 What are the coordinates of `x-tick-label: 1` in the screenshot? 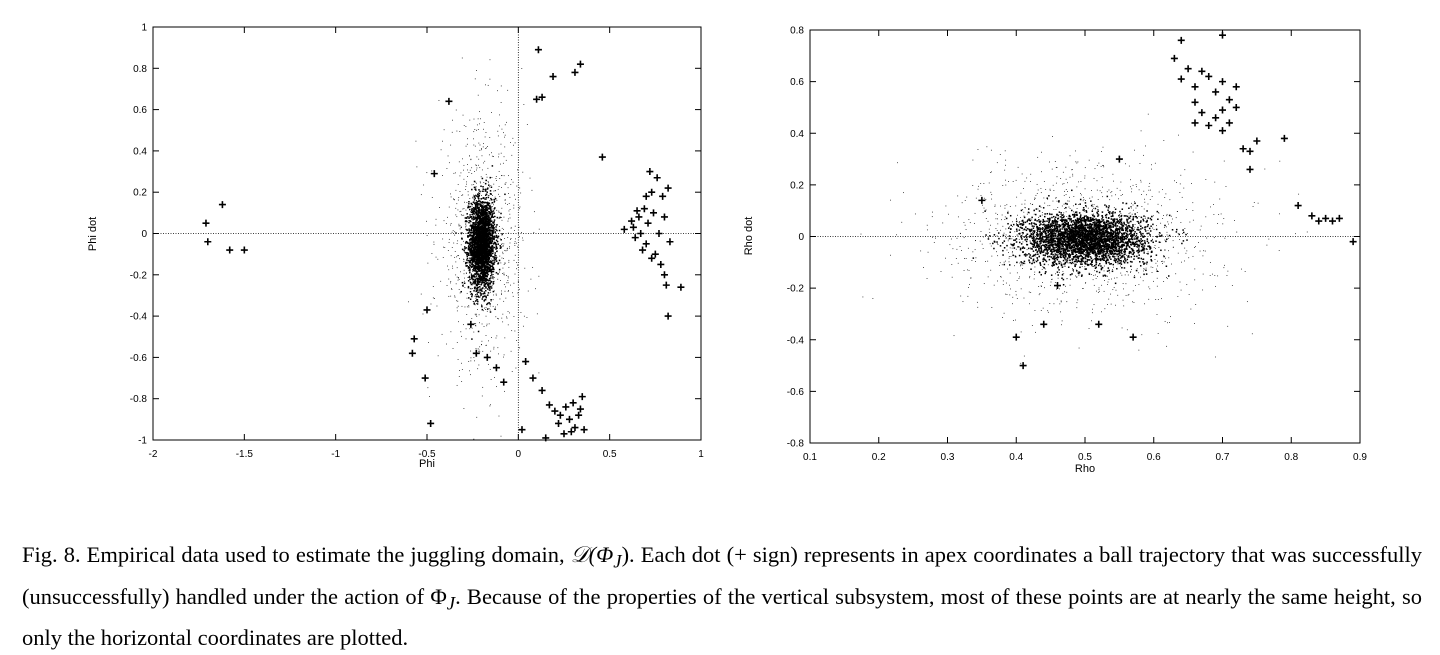 It's located at (701, 454).